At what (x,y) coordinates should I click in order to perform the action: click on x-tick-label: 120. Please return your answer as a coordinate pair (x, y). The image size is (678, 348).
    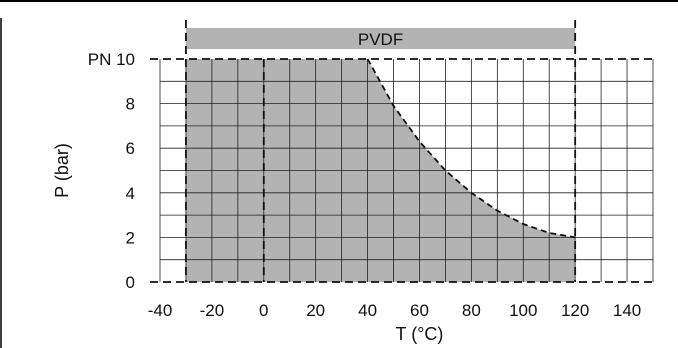
    Looking at the image, I should click on (575, 310).